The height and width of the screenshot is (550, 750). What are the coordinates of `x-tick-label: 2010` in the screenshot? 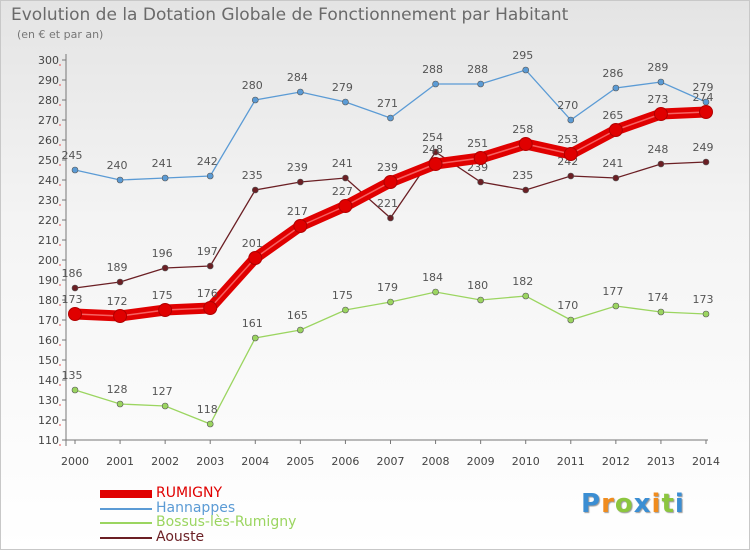 It's located at (526, 461).